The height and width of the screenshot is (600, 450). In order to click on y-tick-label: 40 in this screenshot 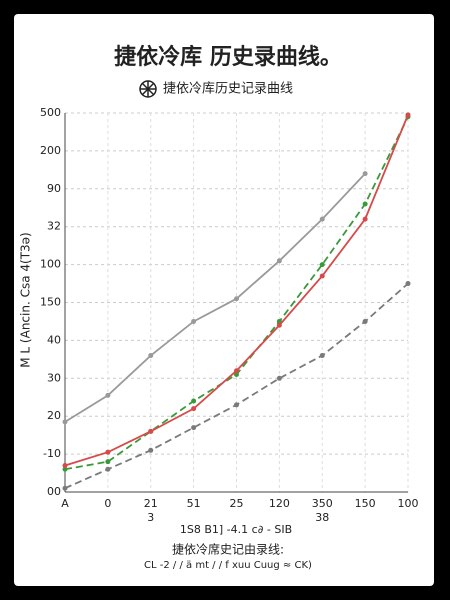, I will do `click(54, 339)`.